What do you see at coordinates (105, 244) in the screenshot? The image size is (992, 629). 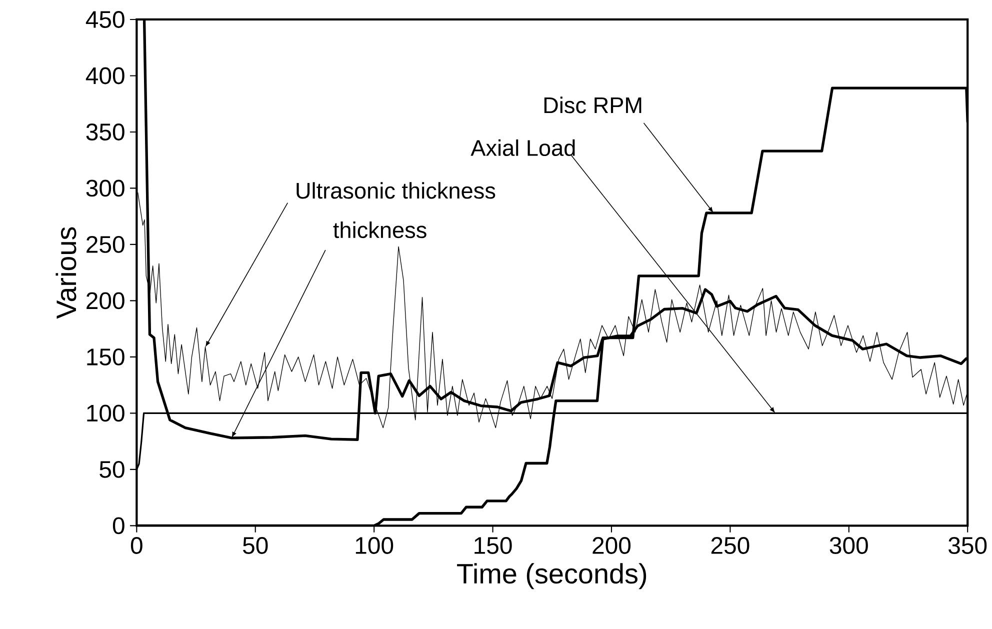 I see `y-tick-label: 250` at bounding box center [105, 244].